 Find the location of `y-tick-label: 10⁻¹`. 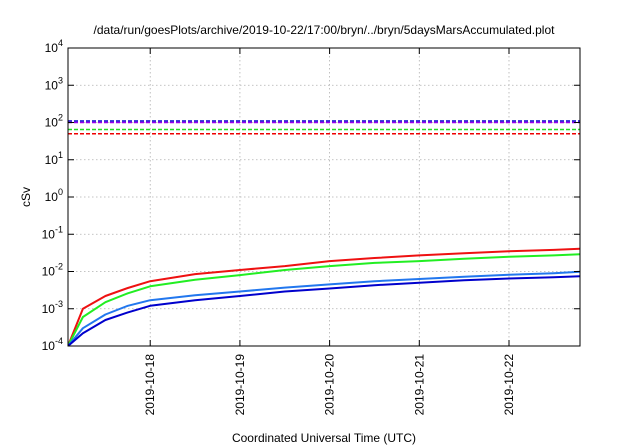

y-tick-label: 10⁻¹ is located at coordinates (52, 232).